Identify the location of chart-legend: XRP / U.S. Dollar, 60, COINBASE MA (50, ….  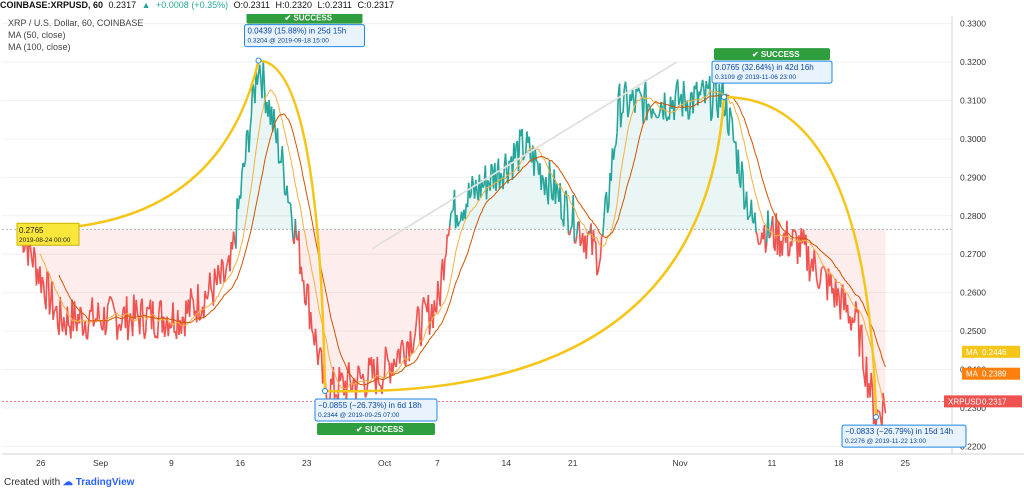
(75, 35).